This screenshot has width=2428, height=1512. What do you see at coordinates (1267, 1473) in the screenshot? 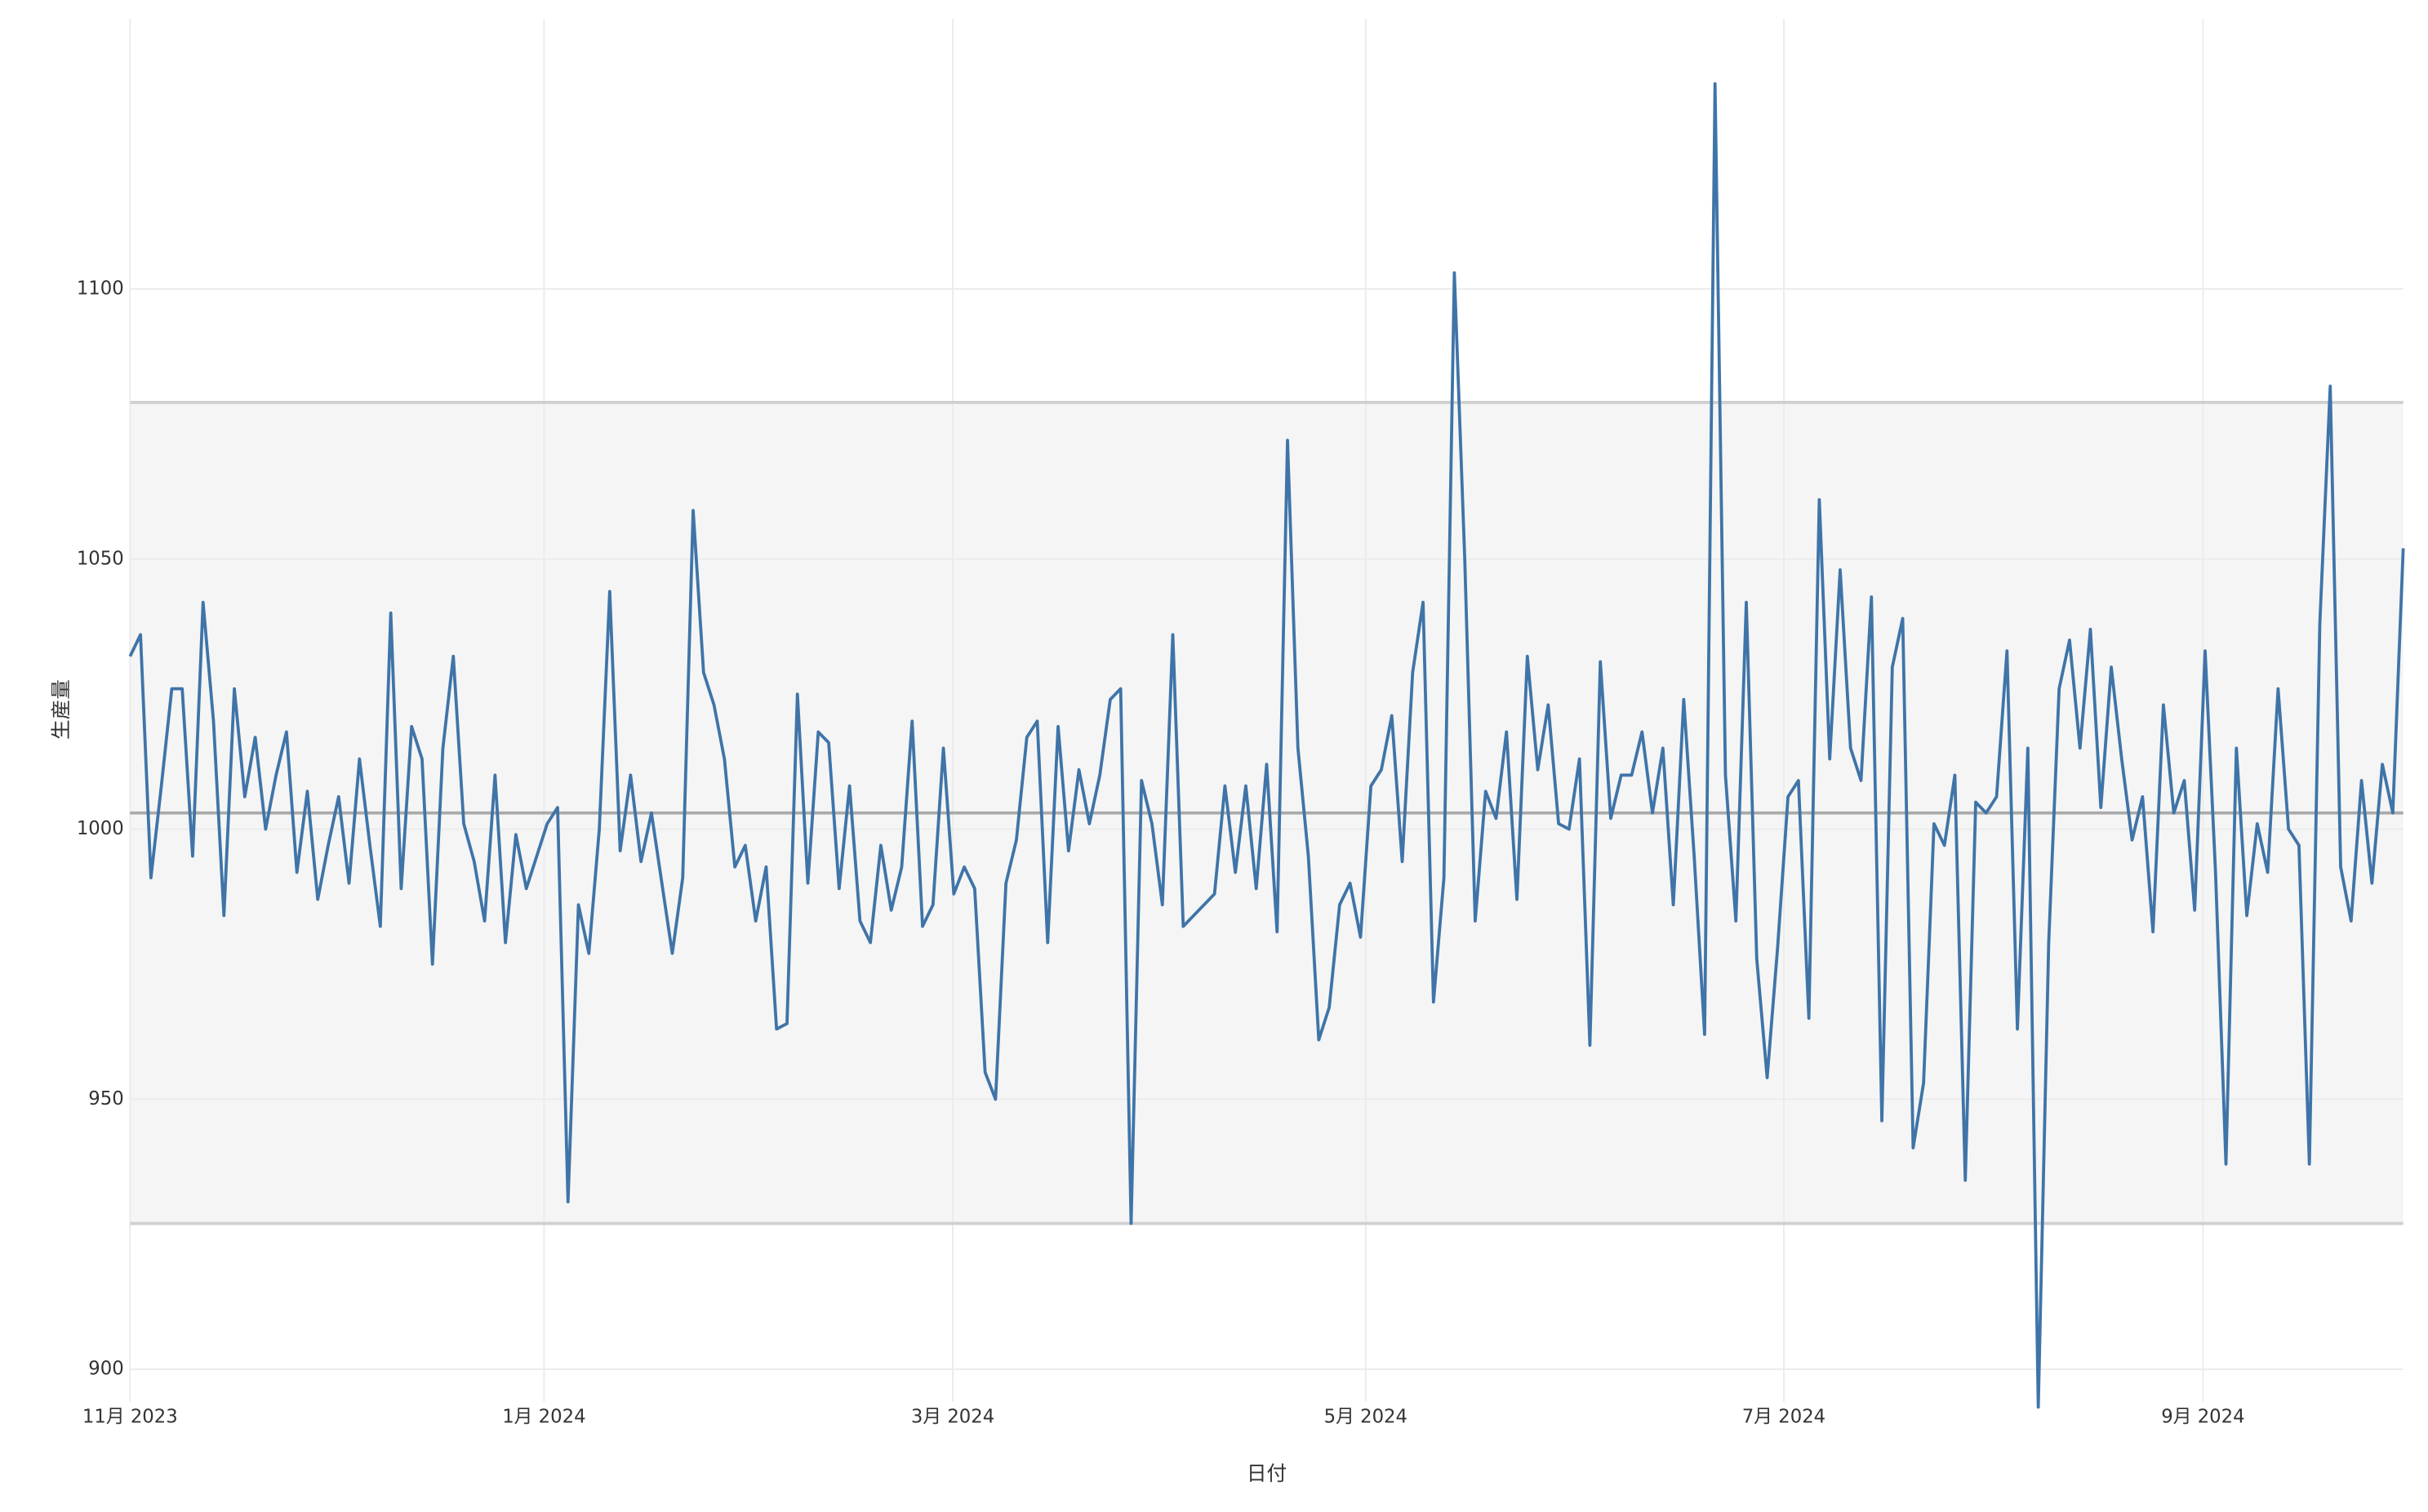
I see `x-axis-title: 日付` at bounding box center [1267, 1473].